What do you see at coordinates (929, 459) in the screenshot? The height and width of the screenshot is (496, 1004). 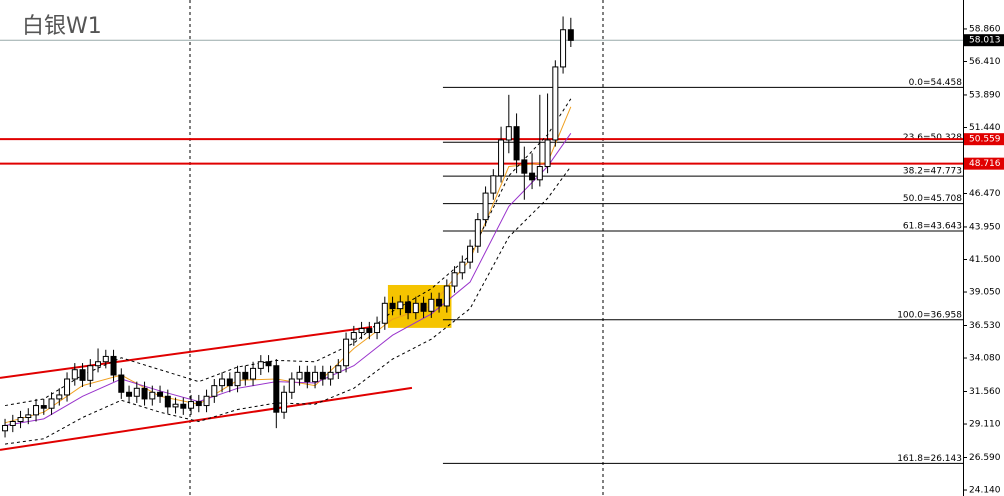 I see `fib-label: 161.8=26.143` at bounding box center [929, 459].